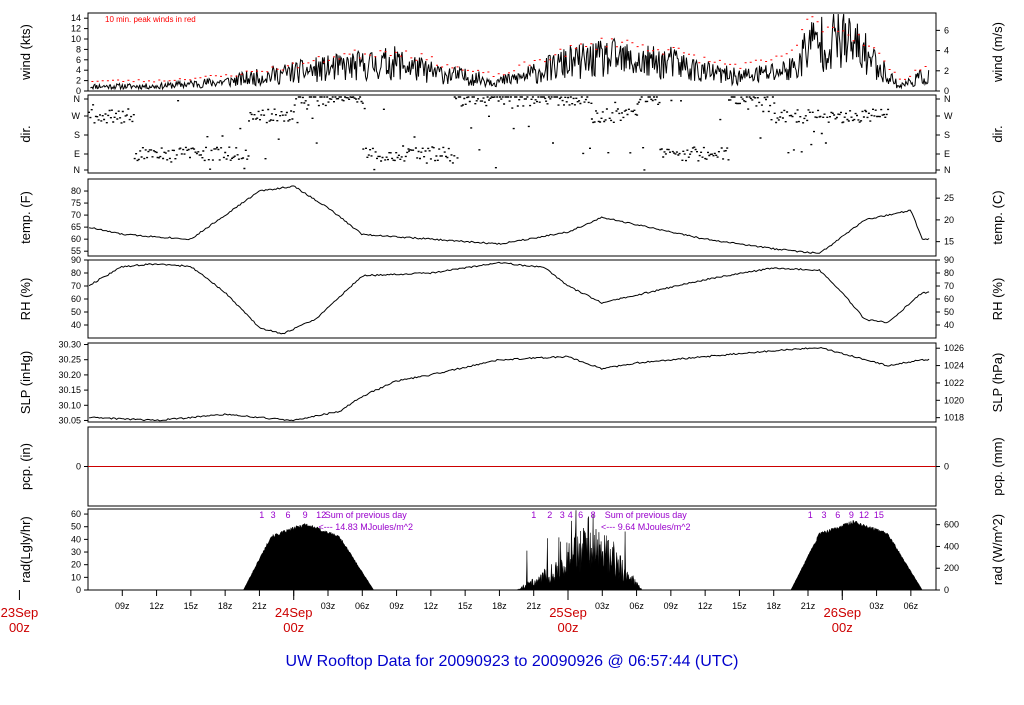 The image size is (1024, 705). Describe the element at coordinates (25, 299) in the screenshot. I see `ylabel: RH (%)` at that location.